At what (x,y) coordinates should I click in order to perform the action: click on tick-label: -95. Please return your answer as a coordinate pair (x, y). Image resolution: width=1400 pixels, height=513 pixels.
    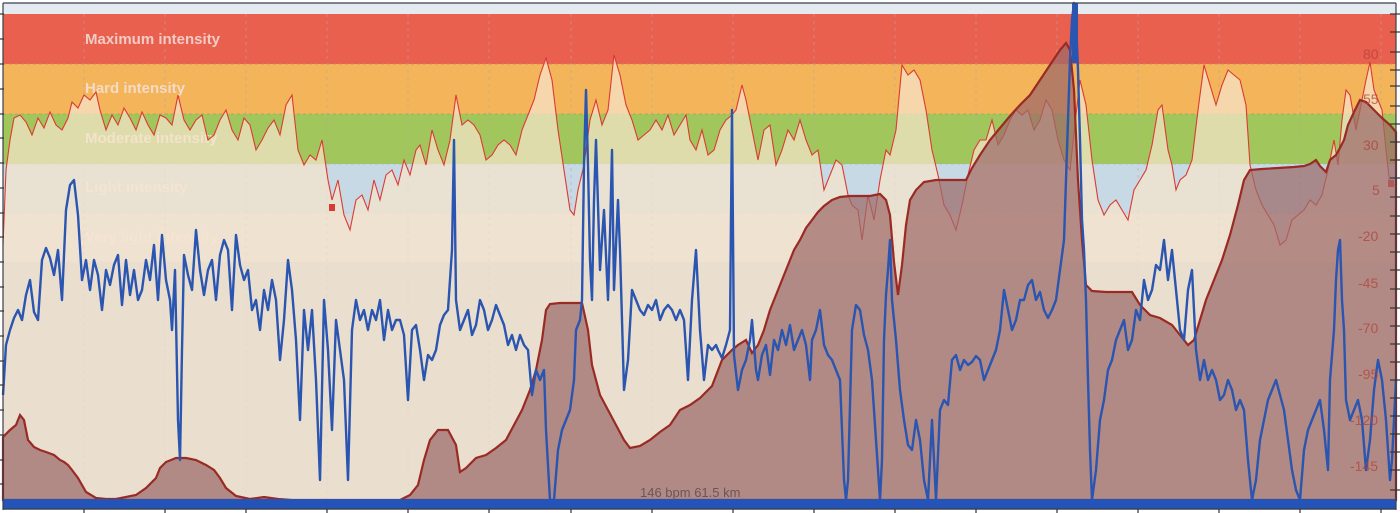
    Looking at the image, I should click on (1368, 374).